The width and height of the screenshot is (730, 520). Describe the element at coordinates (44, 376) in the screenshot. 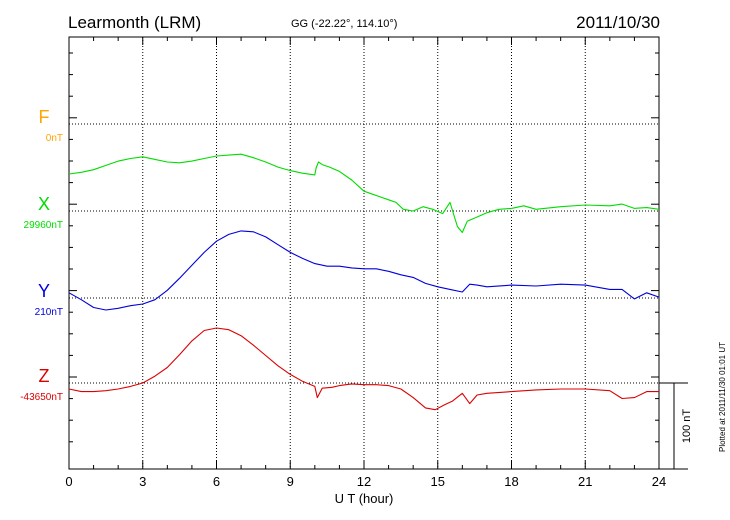

I see `series-z-name: Z` at that location.